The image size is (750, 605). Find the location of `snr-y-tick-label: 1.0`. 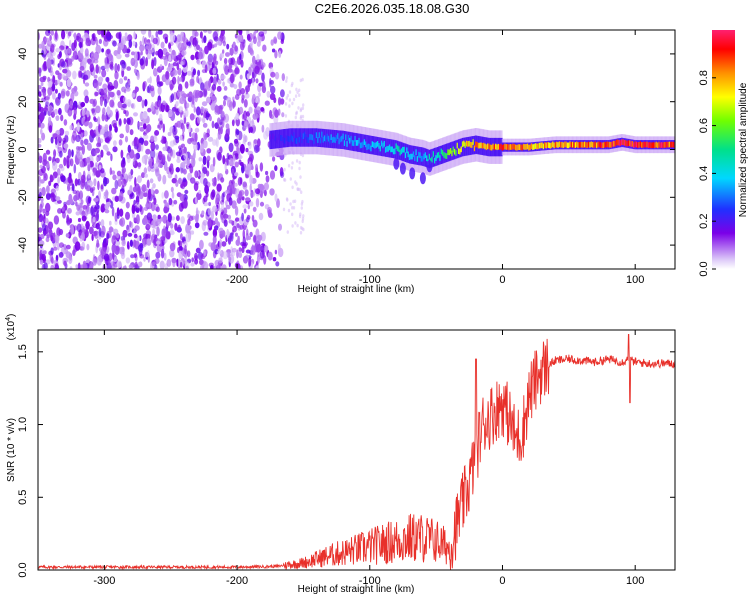

snr-y-tick-label: 1.0 is located at coordinates (23, 424).